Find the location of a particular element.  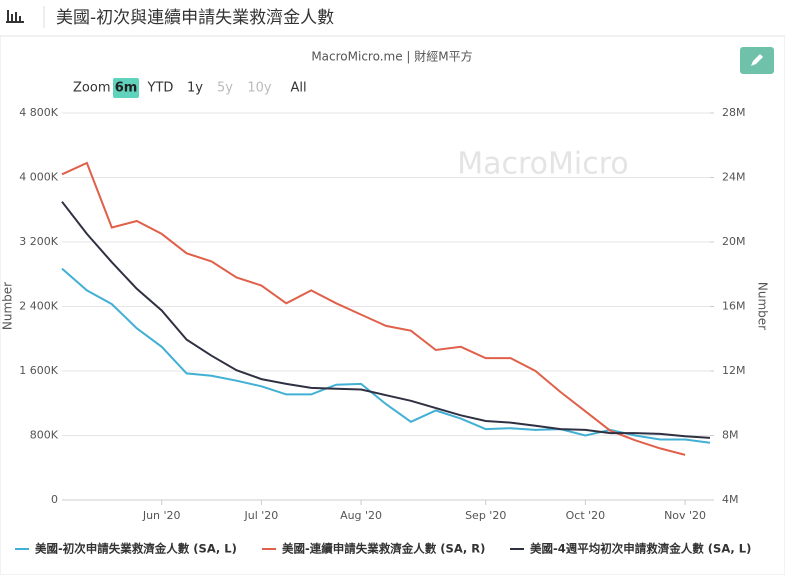

y-tick-label: 2 400K is located at coordinates (38, 306).